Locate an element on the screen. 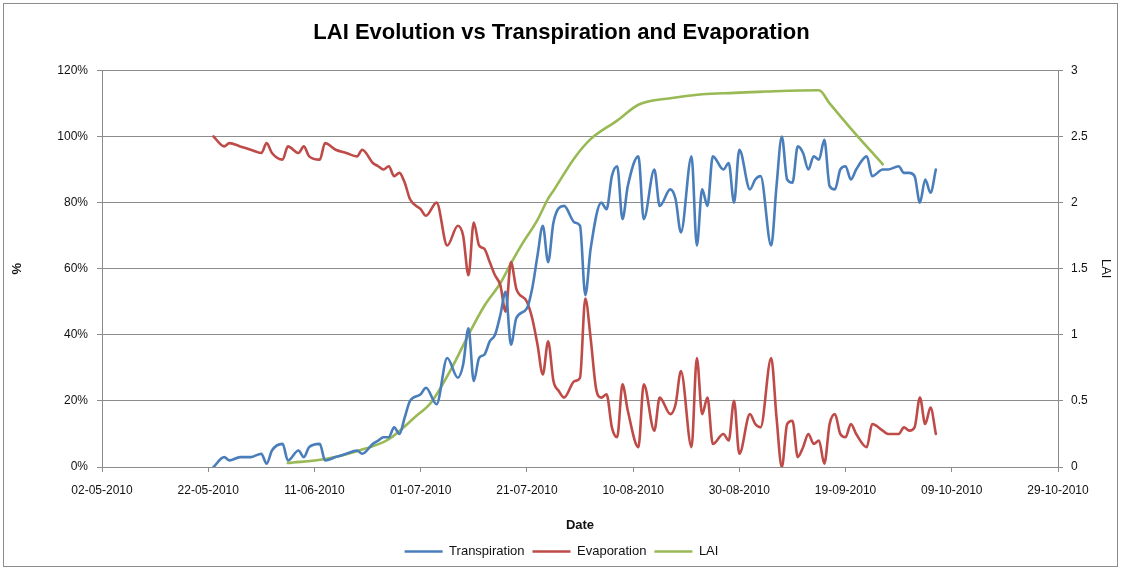 The height and width of the screenshot is (572, 1123). x-tick-label: 30-08-2010 is located at coordinates (739, 489).